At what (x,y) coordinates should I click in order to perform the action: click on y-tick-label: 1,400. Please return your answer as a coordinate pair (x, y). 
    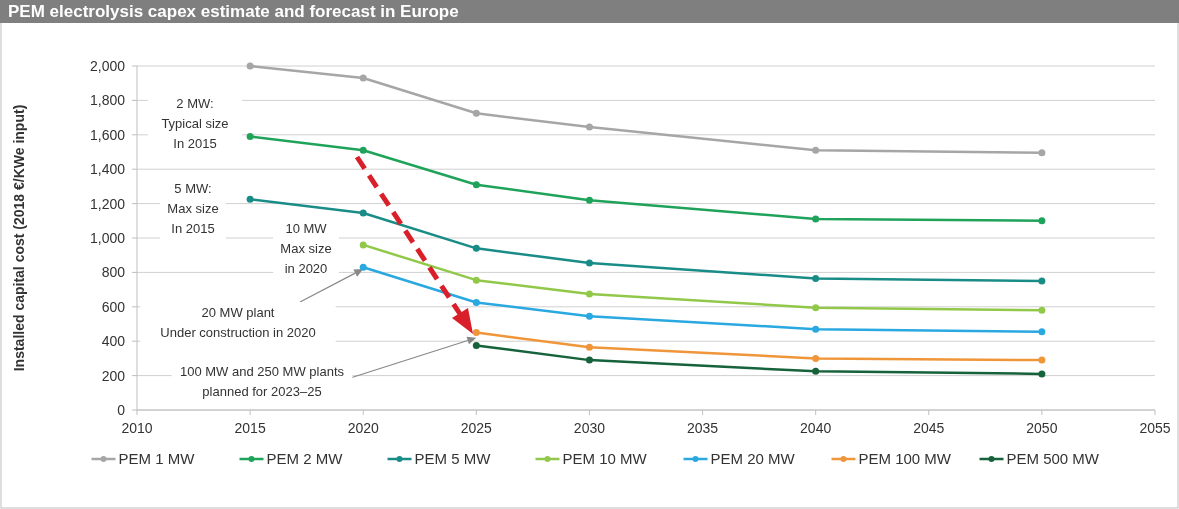
    Looking at the image, I should click on (107, 169).